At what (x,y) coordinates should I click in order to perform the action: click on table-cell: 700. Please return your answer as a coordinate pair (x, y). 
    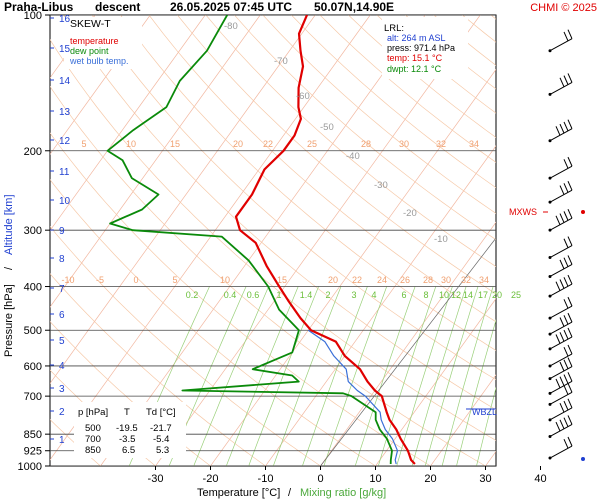
    Looking at the image, I should click on (93, 439).